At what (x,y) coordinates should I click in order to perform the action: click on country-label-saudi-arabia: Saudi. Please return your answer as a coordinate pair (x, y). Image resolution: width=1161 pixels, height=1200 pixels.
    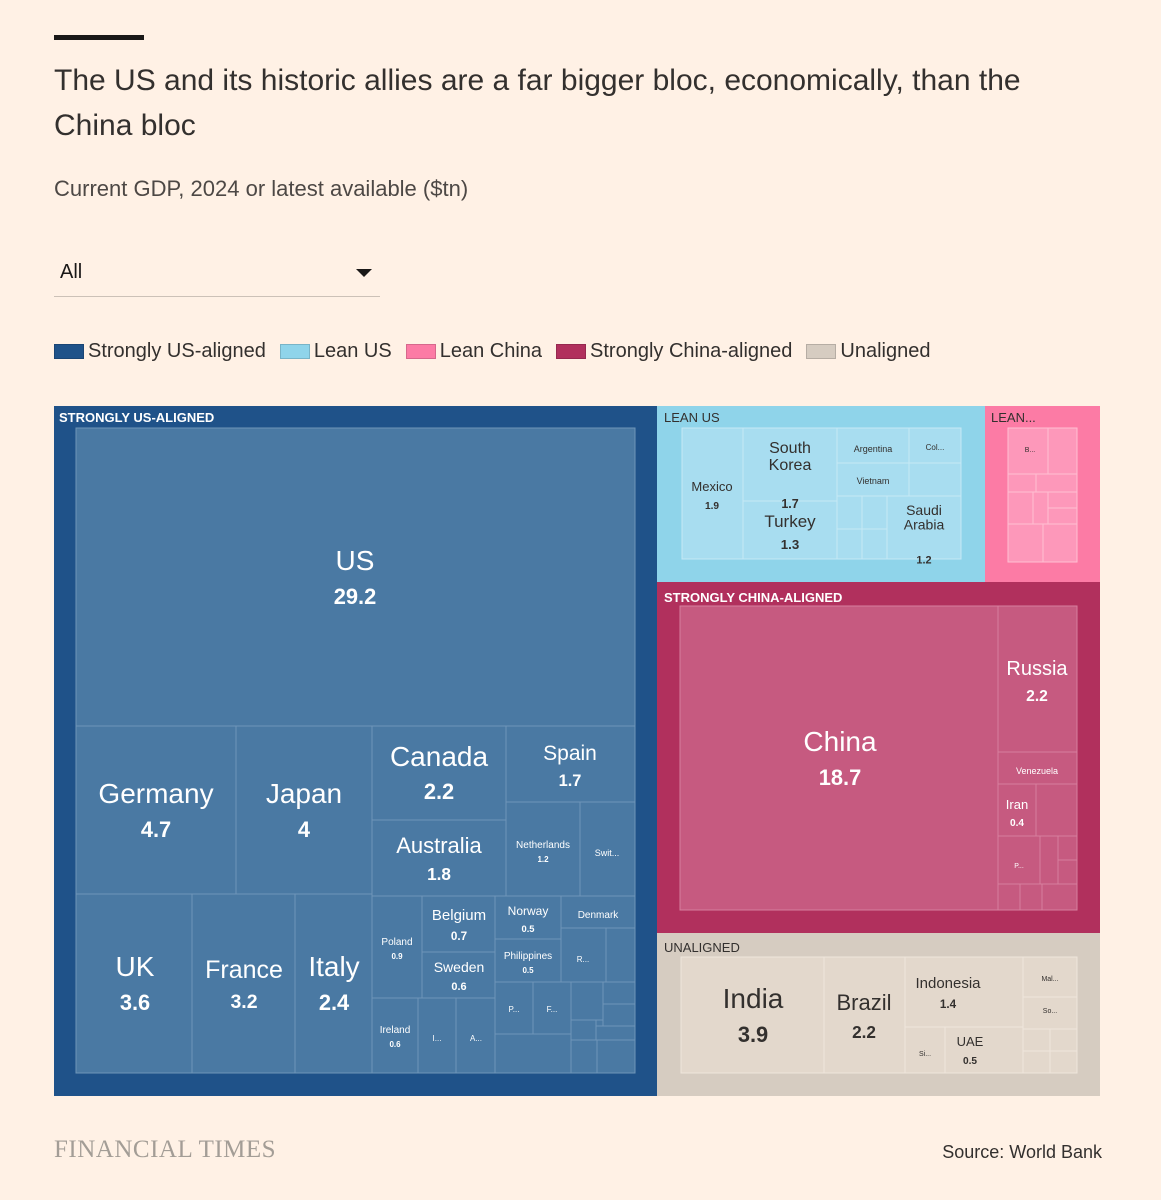
    Looking at the image, I should click on (924, 510).